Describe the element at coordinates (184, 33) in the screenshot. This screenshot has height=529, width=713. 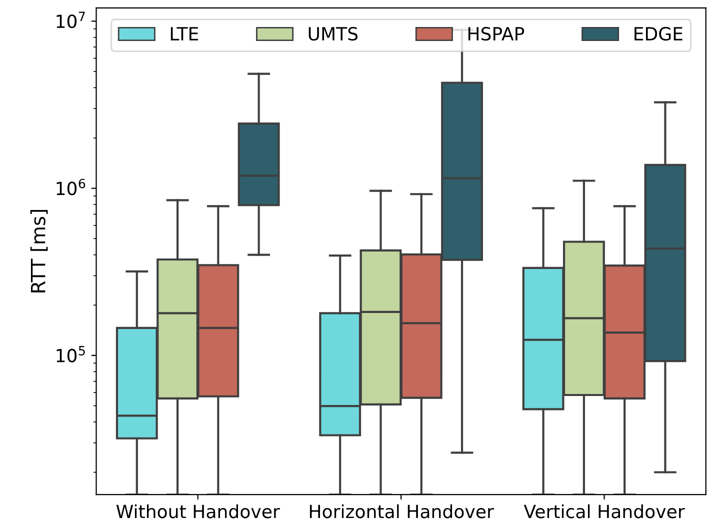
I see `legend-label: LTE` at that location.